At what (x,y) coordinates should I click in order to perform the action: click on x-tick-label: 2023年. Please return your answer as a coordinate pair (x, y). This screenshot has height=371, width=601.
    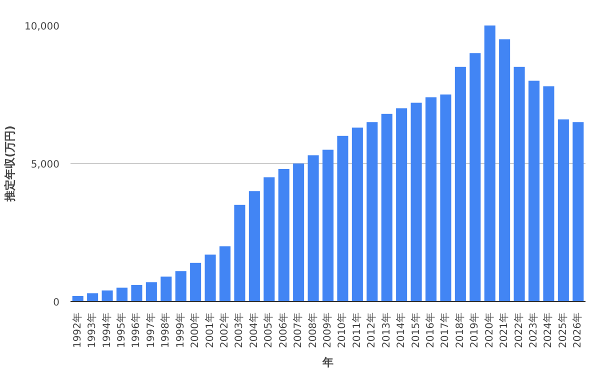
    Looking at the image, I should click on (534, 330).